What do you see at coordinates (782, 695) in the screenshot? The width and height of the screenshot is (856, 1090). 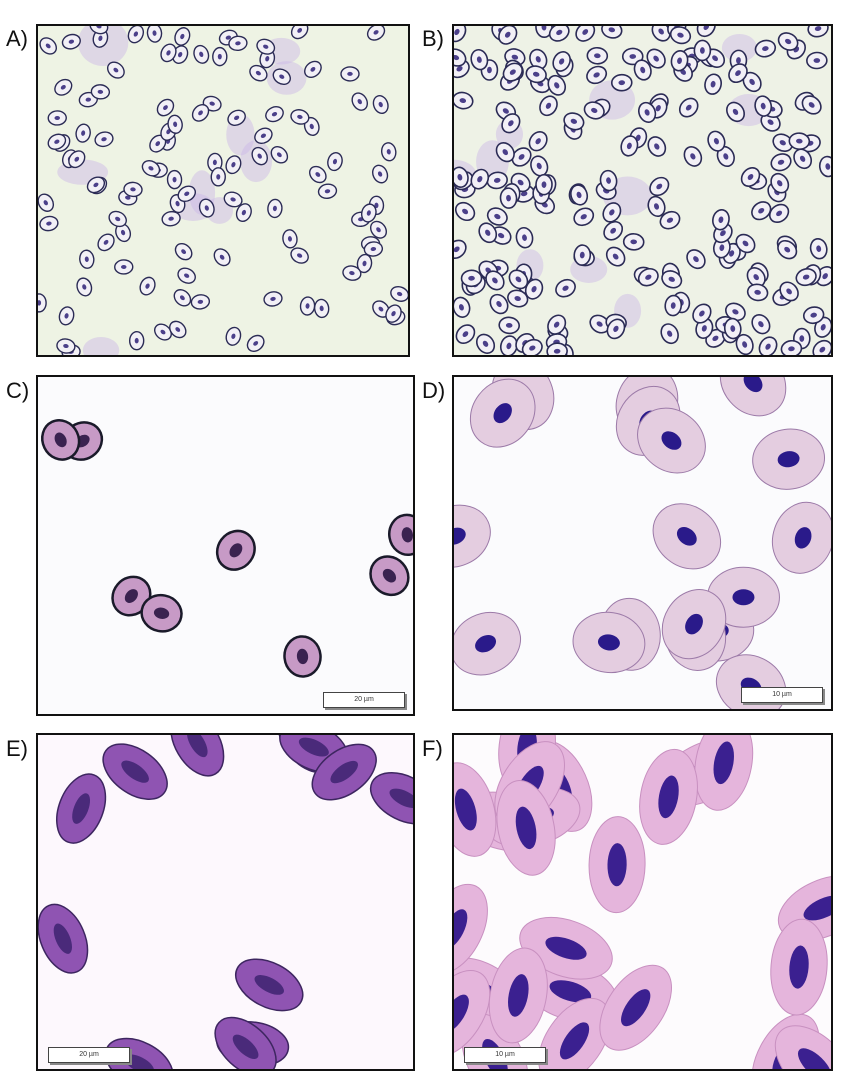 I see `scale-bar-d: 10 µm` at bounding box center [782, 695].